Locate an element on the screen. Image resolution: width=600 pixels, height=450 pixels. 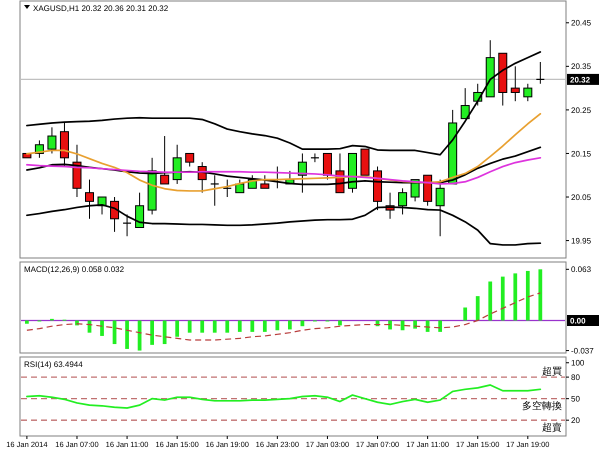
y-tick-label: 19.95 is located at coordinates (581, 241).